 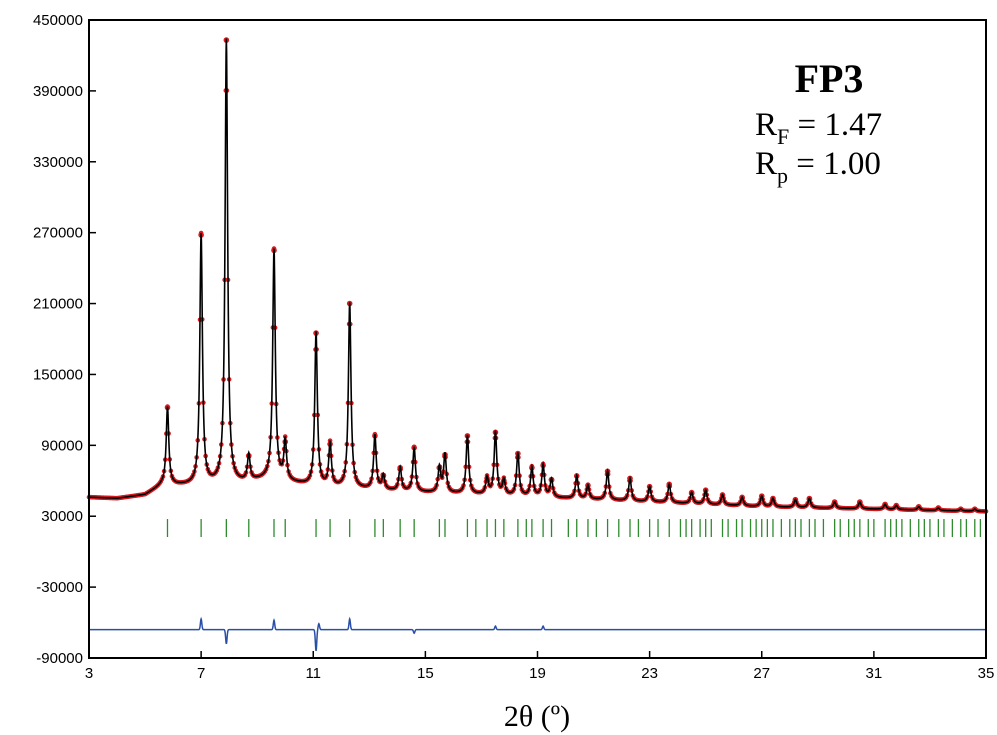 I want to click on y-tick-label: 270000, so click(x=58, y=233).